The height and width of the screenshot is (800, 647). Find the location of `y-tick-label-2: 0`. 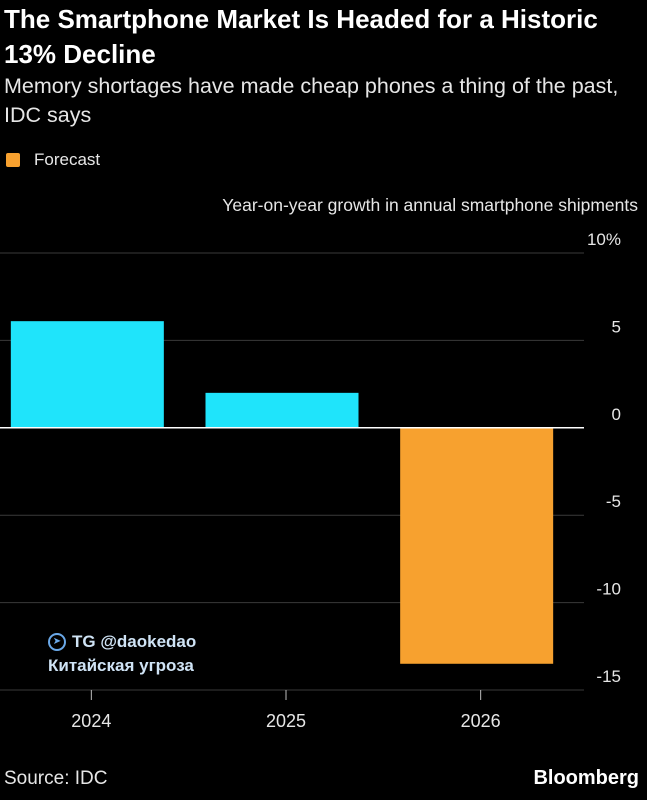

y-tick-label-2: 0 is located at coordinates (616, 414).